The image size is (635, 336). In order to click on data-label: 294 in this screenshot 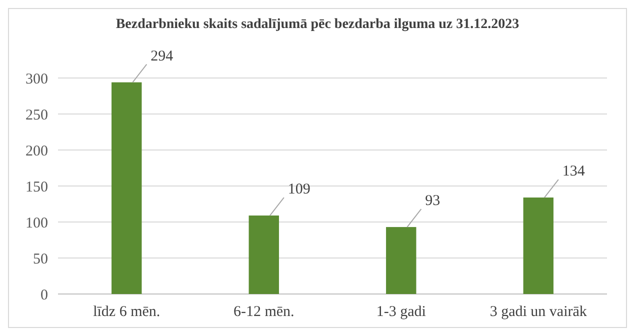, I will do `click(162, 56)`.